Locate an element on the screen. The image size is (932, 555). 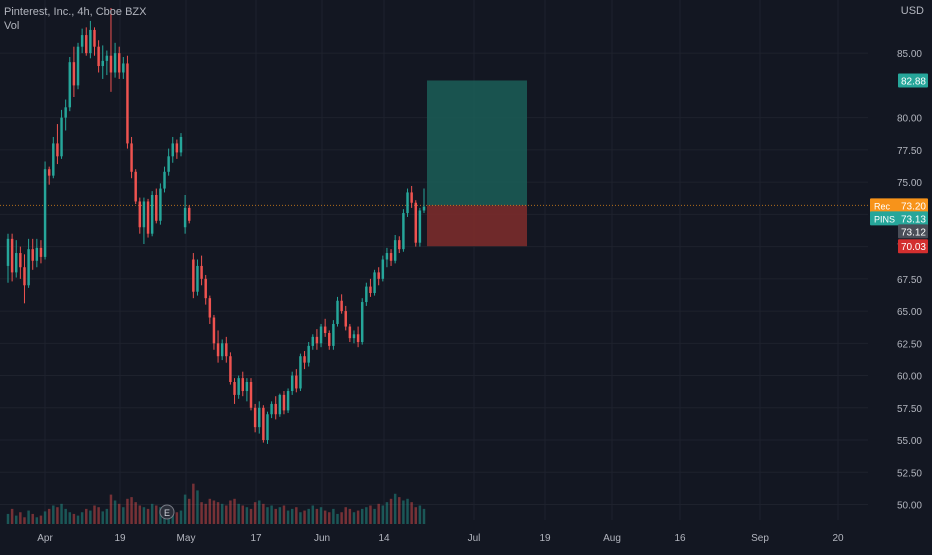
x-tick-label: May is located at coordinates (186, 538).